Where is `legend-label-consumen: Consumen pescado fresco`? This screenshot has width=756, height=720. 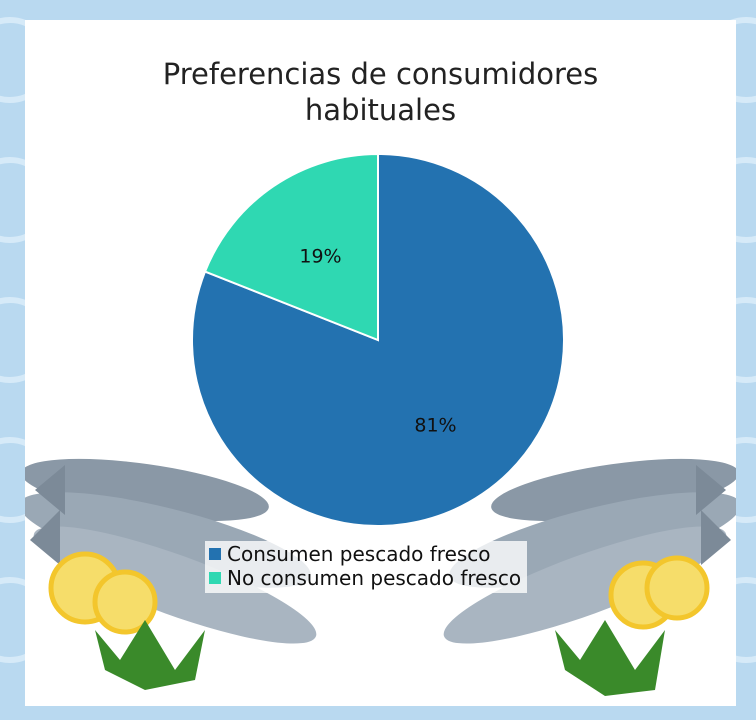 legend-label-consumen: Consumen pescado fresco is located at coordinates (359, 554).